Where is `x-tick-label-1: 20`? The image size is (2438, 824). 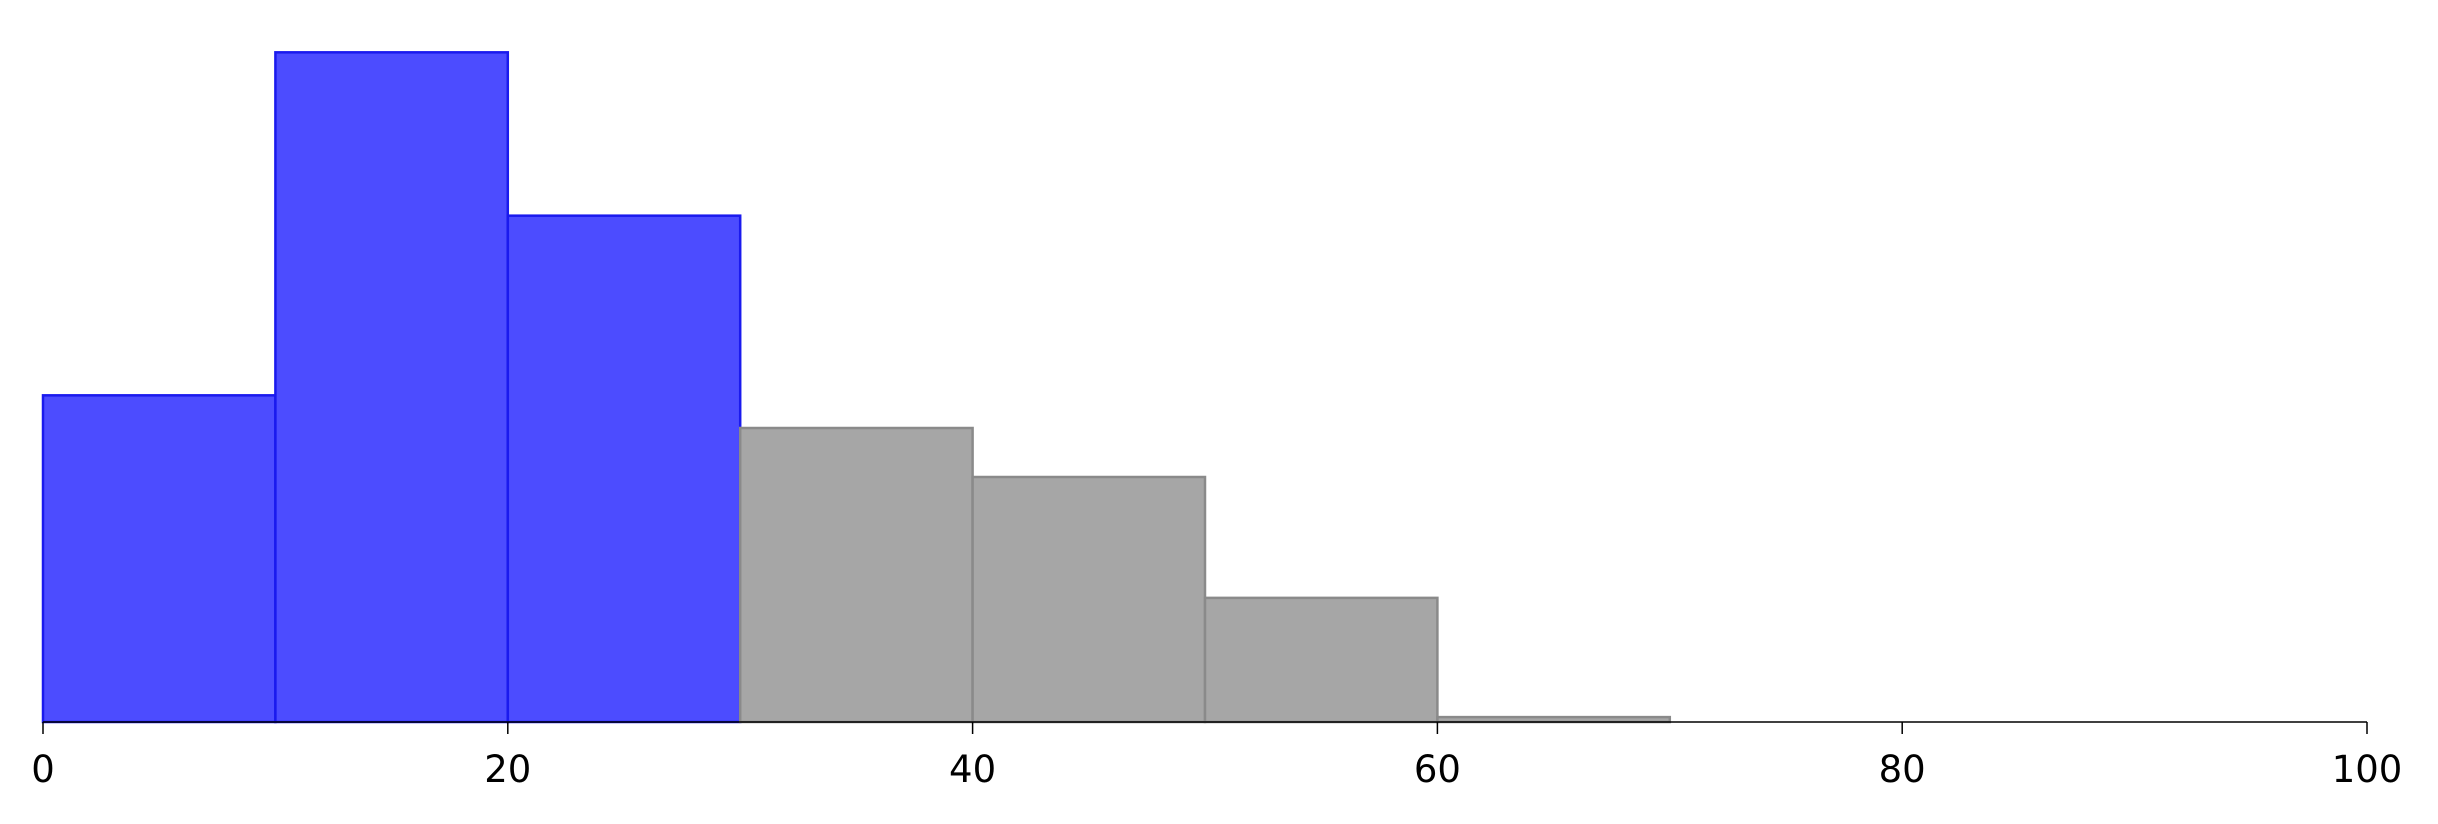 x-tick-label-1: 20 is located at coordinates (507, 769).